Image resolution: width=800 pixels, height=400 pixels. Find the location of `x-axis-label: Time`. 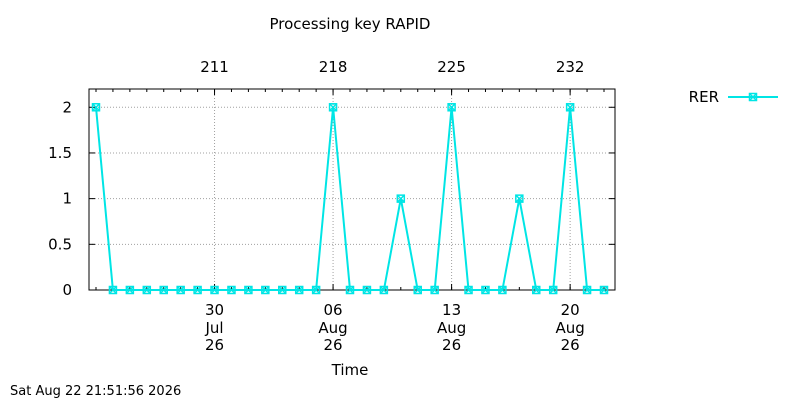

x-axis-label: Time is located at coordinates (350, 370).